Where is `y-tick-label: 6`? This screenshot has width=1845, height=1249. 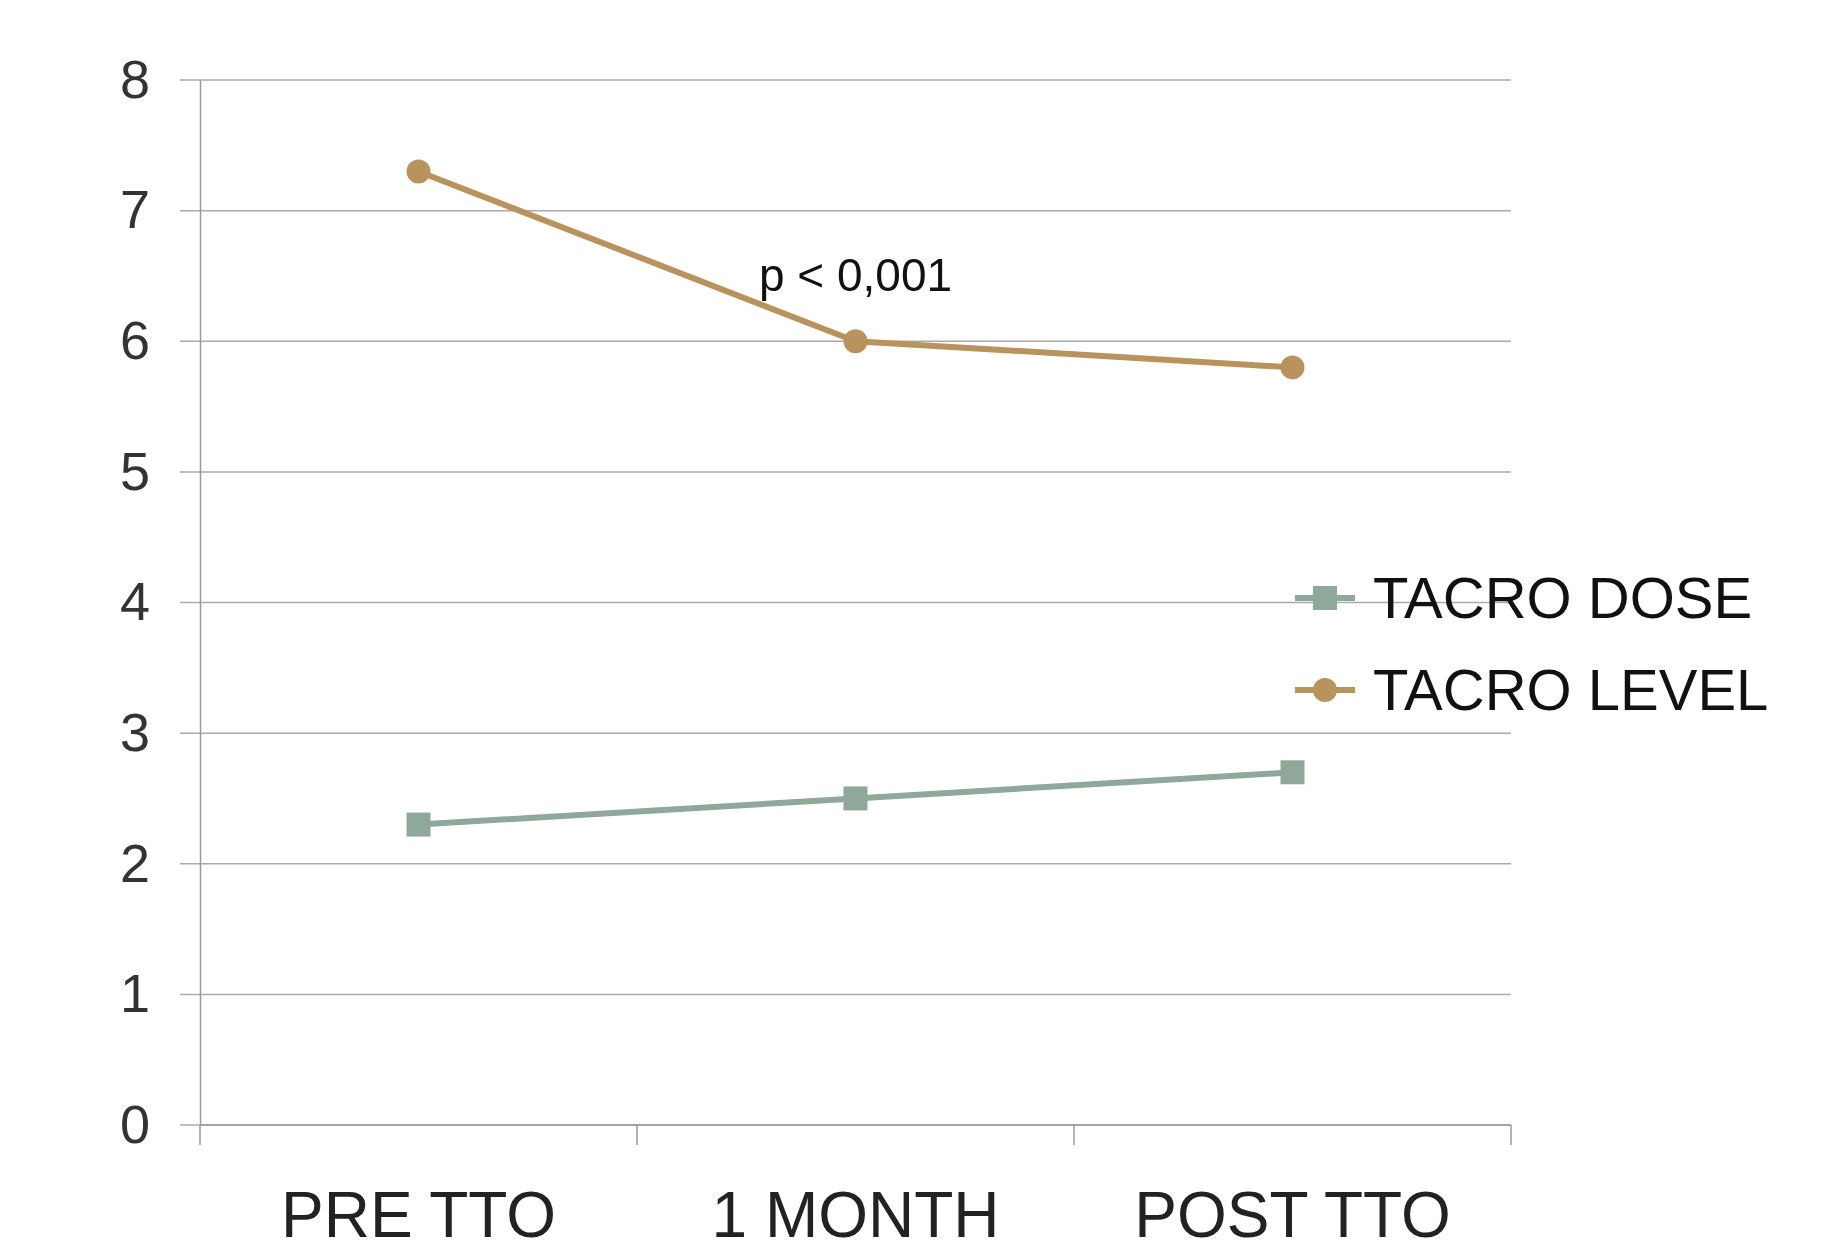
y-tick-label: 6 is located at coordinates (134, 340).